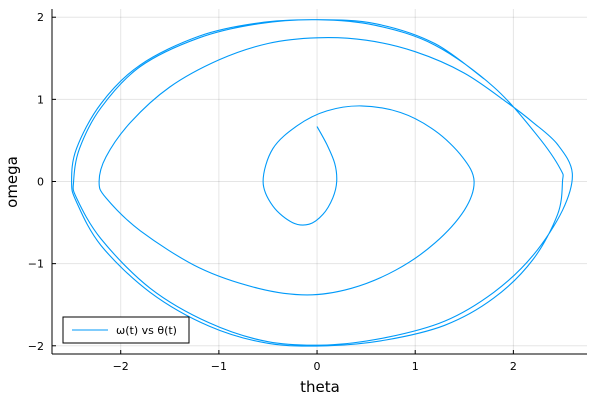 This screenshot has height=400, width=600. I want to click on legend-label: ω(t) vs θ(t), so click(146, 330).